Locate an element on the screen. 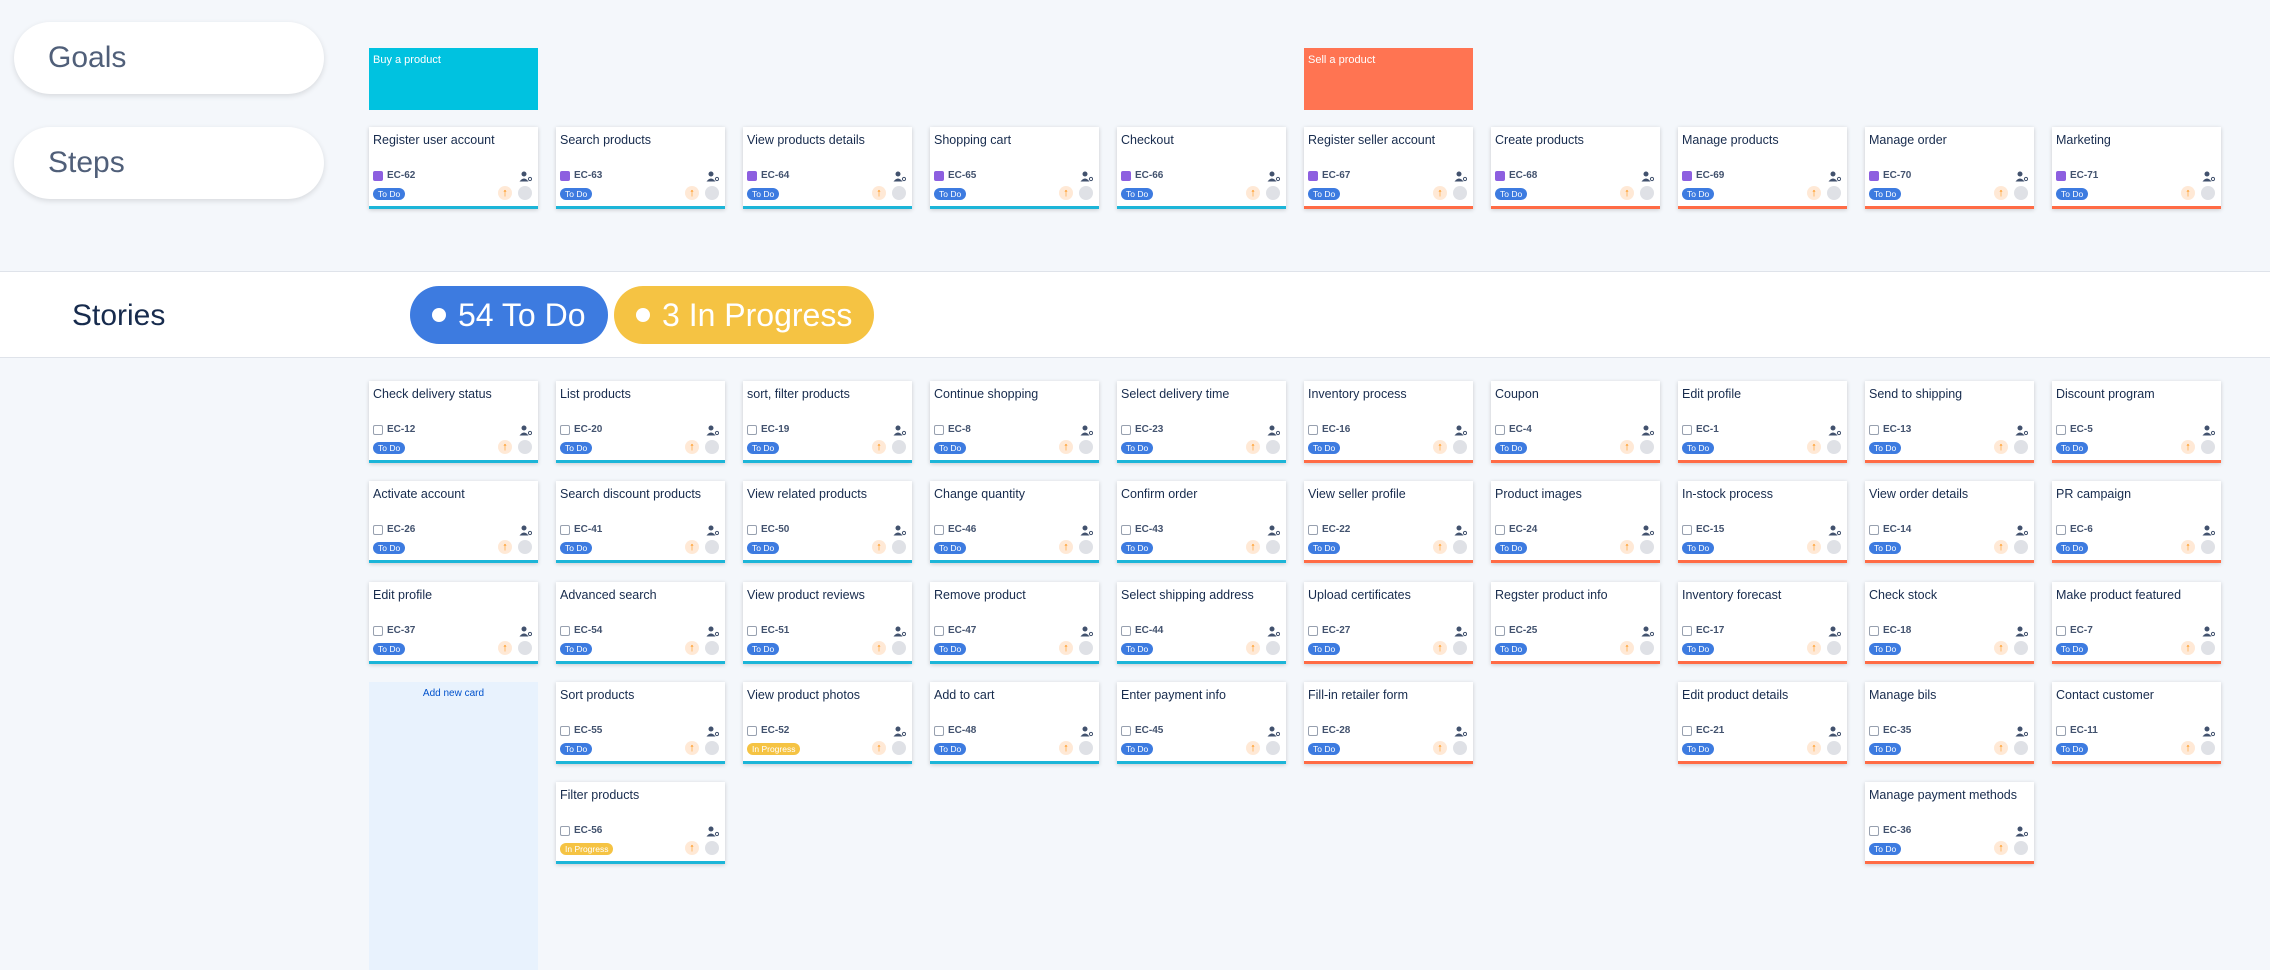 This screenshot has height=970, width=2270. issue-key: EC-23 is located at coordinates (1149, 429).